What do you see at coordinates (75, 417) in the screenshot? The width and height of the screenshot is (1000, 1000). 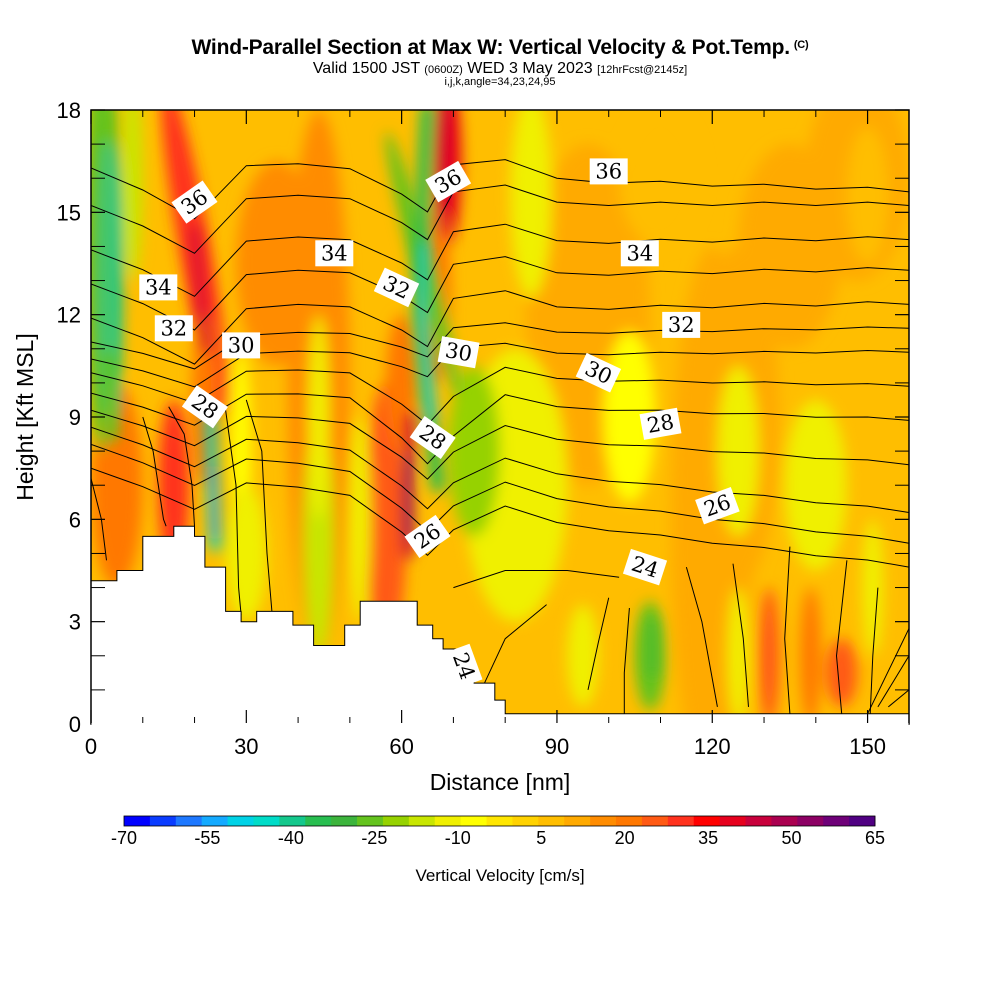 I see `y-tick-label: 9` at bounding box center [75, 417].